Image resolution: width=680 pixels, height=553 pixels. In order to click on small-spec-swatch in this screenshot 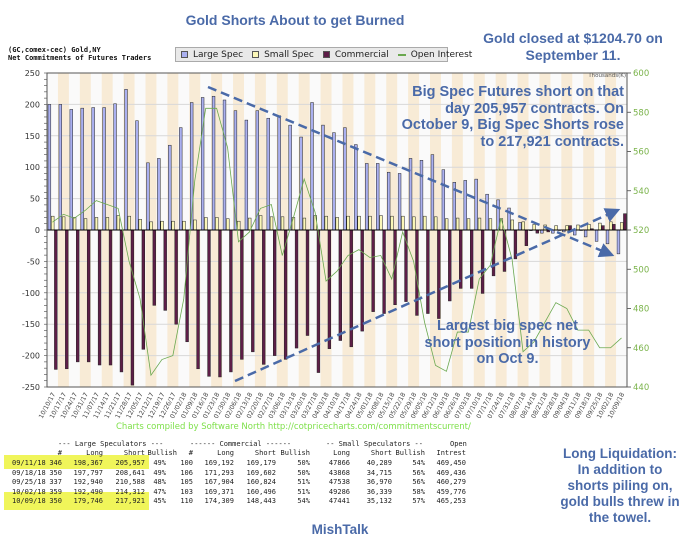, I will do `click(256, 54)`.